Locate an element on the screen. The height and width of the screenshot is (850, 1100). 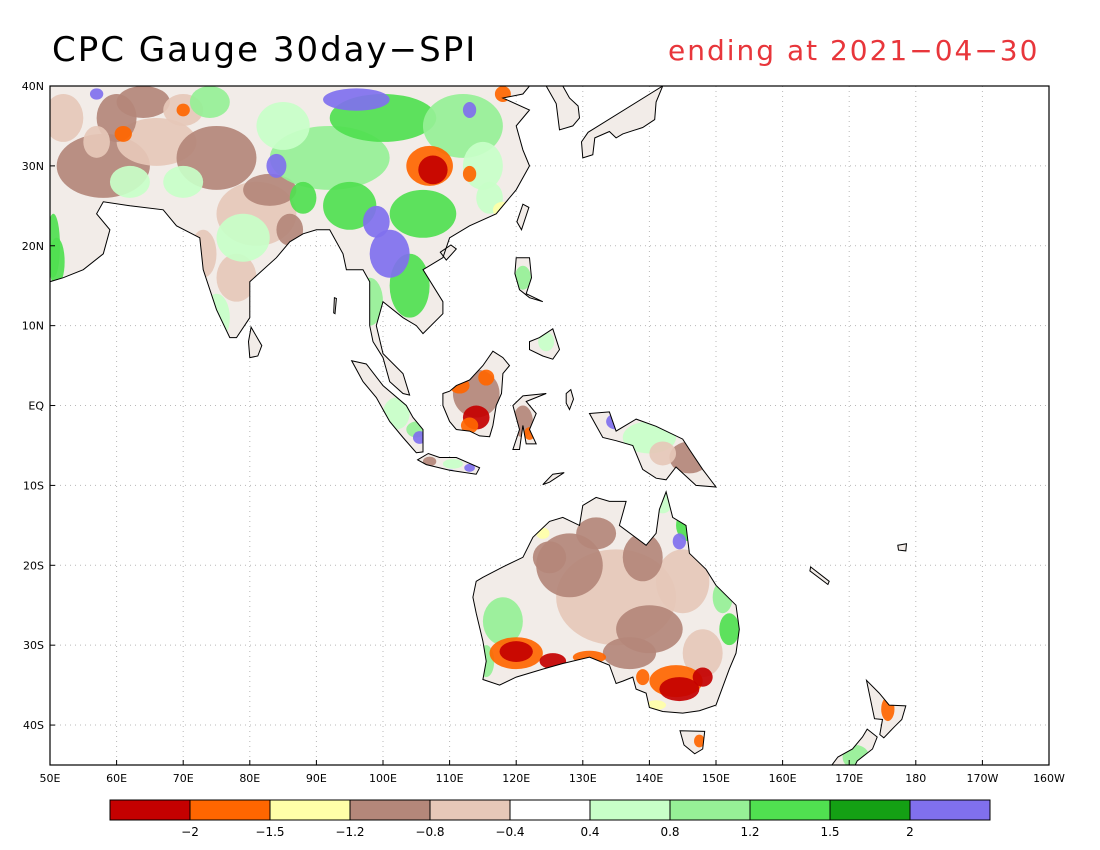
colorbar-label: −0.4 is located at coordinates (509, 832).